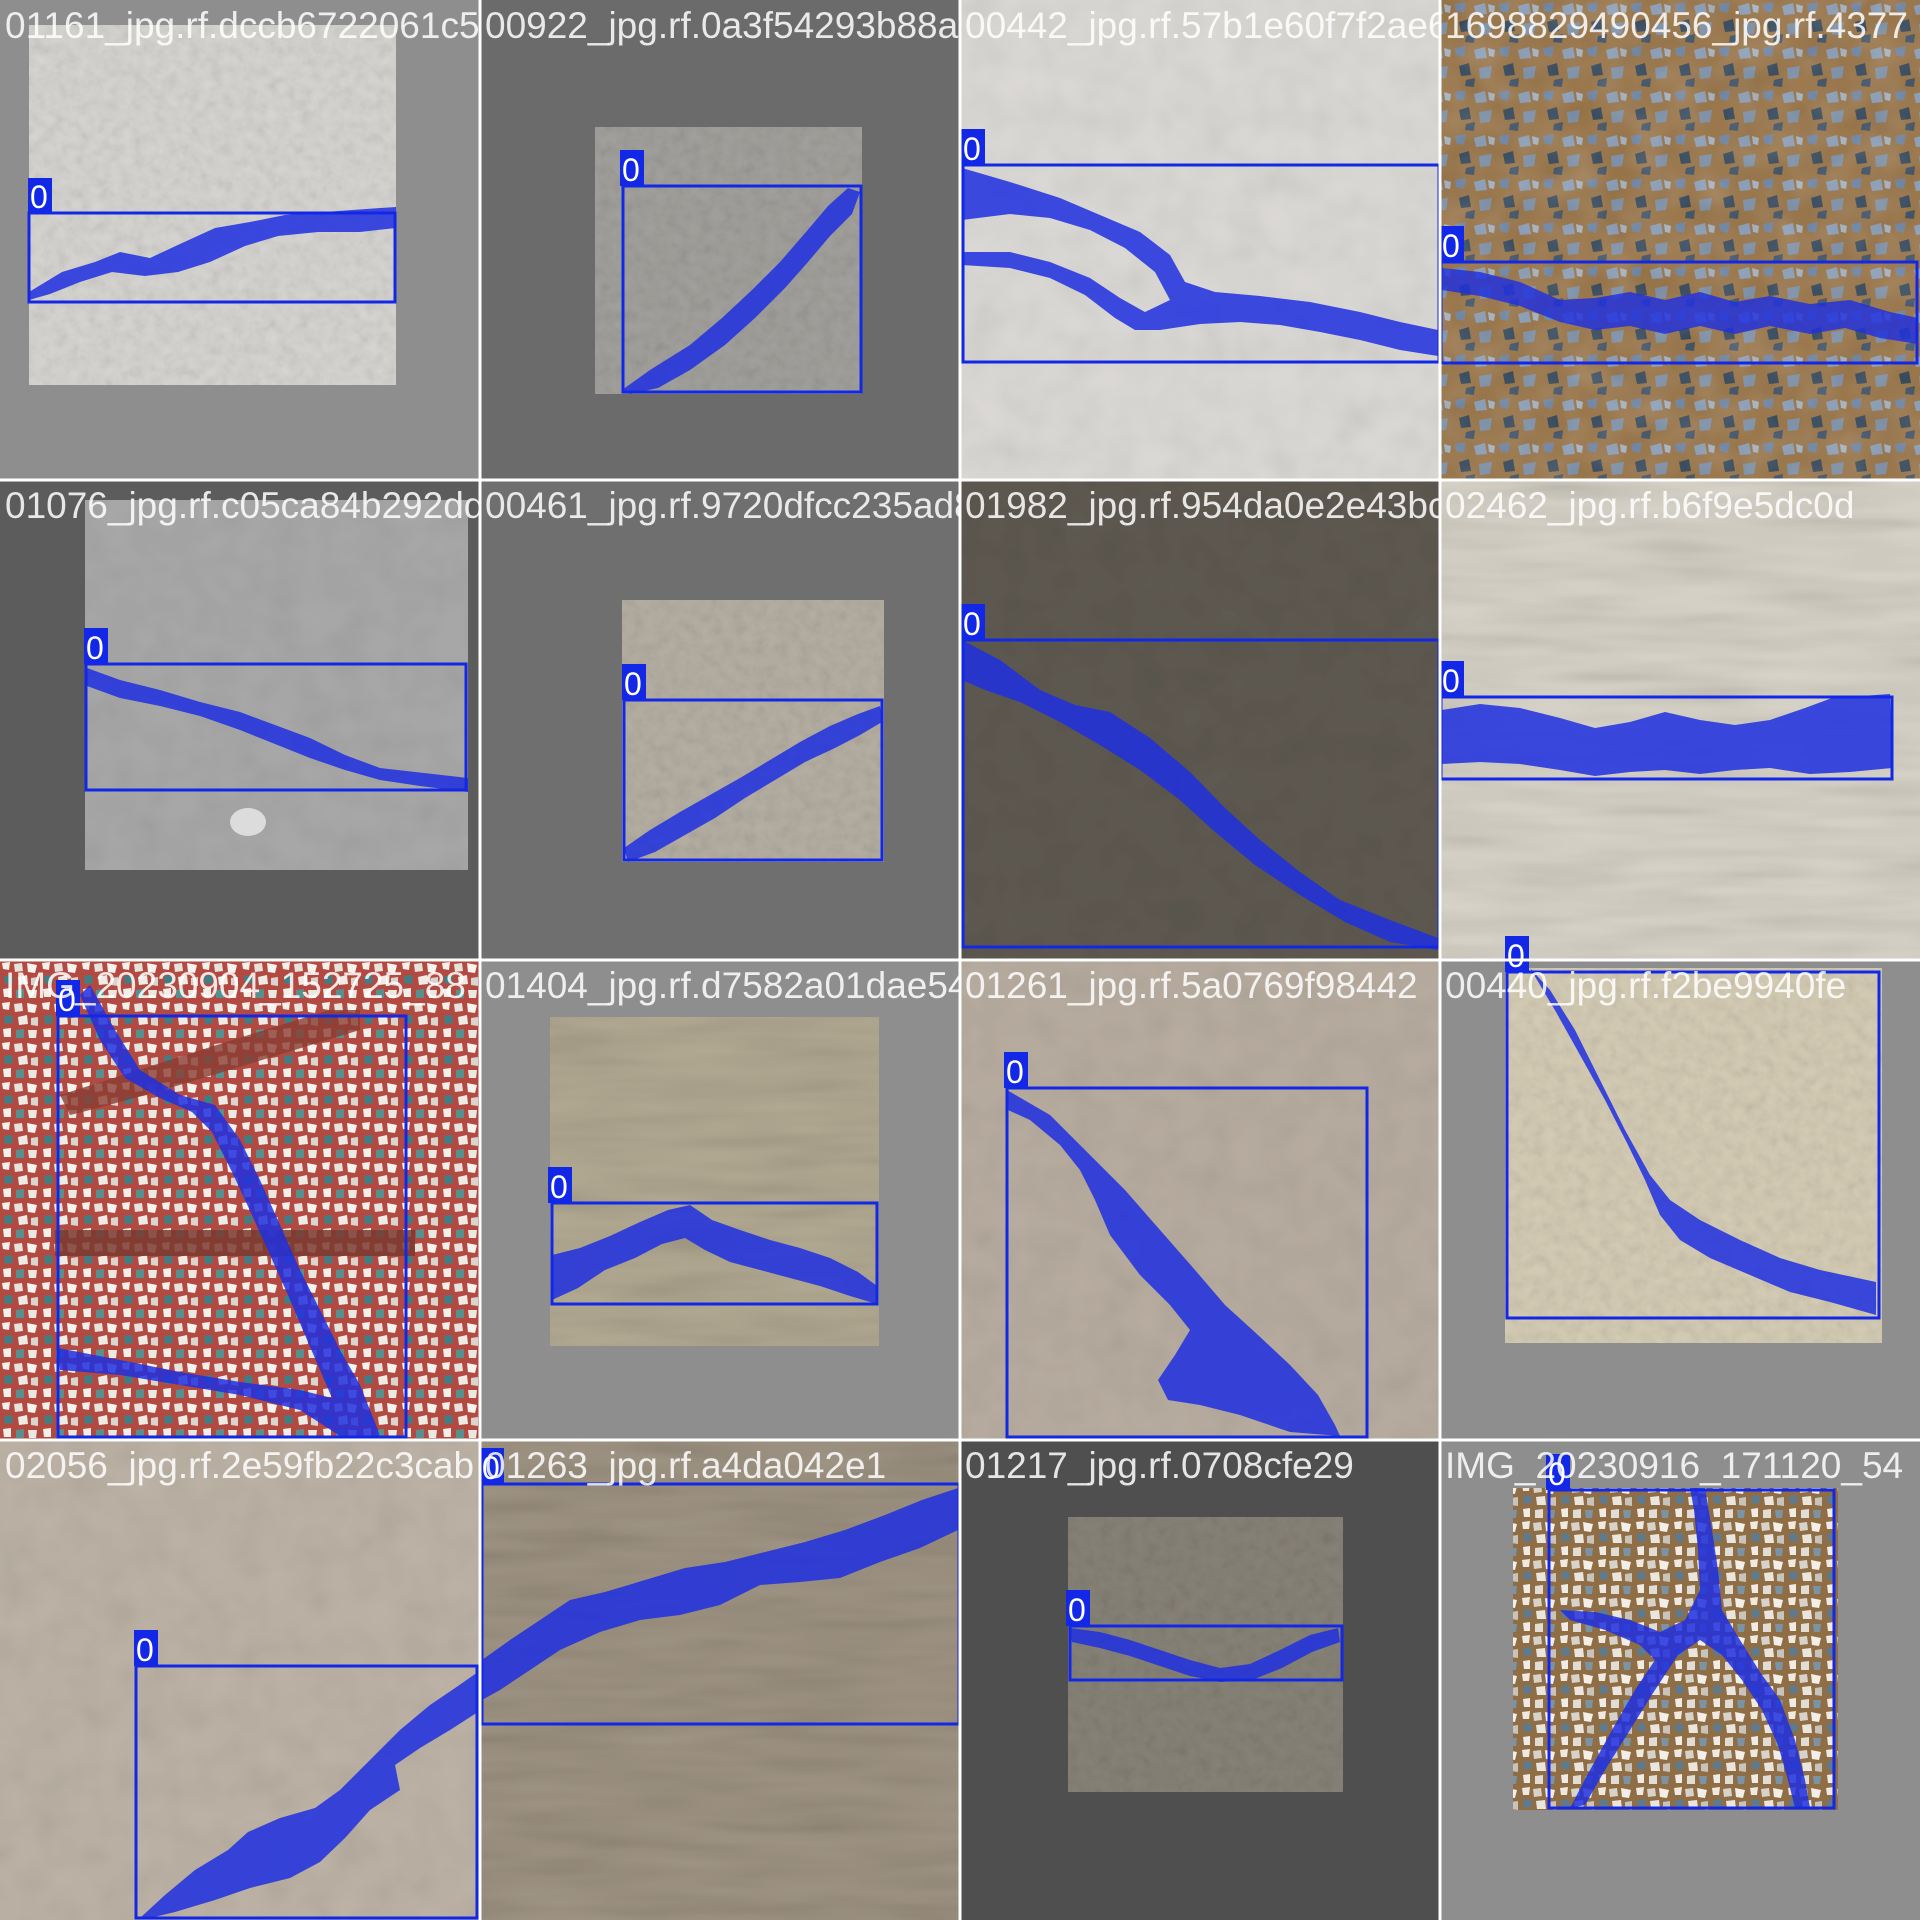  What do you see at coordinates (685, 1465) in the screenshot?
I see `tile-filename: 01263_jpg.rf.a4da042e1` at bounding box center [685, 1465].